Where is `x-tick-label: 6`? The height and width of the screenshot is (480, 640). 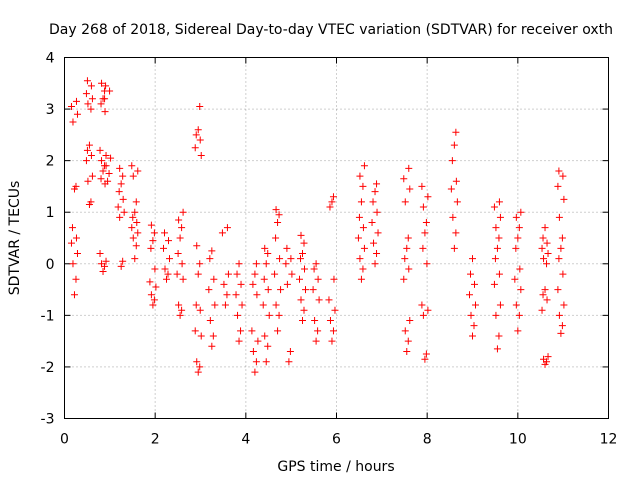
x-tick-label: 6 is located at coordinates (336, 440).